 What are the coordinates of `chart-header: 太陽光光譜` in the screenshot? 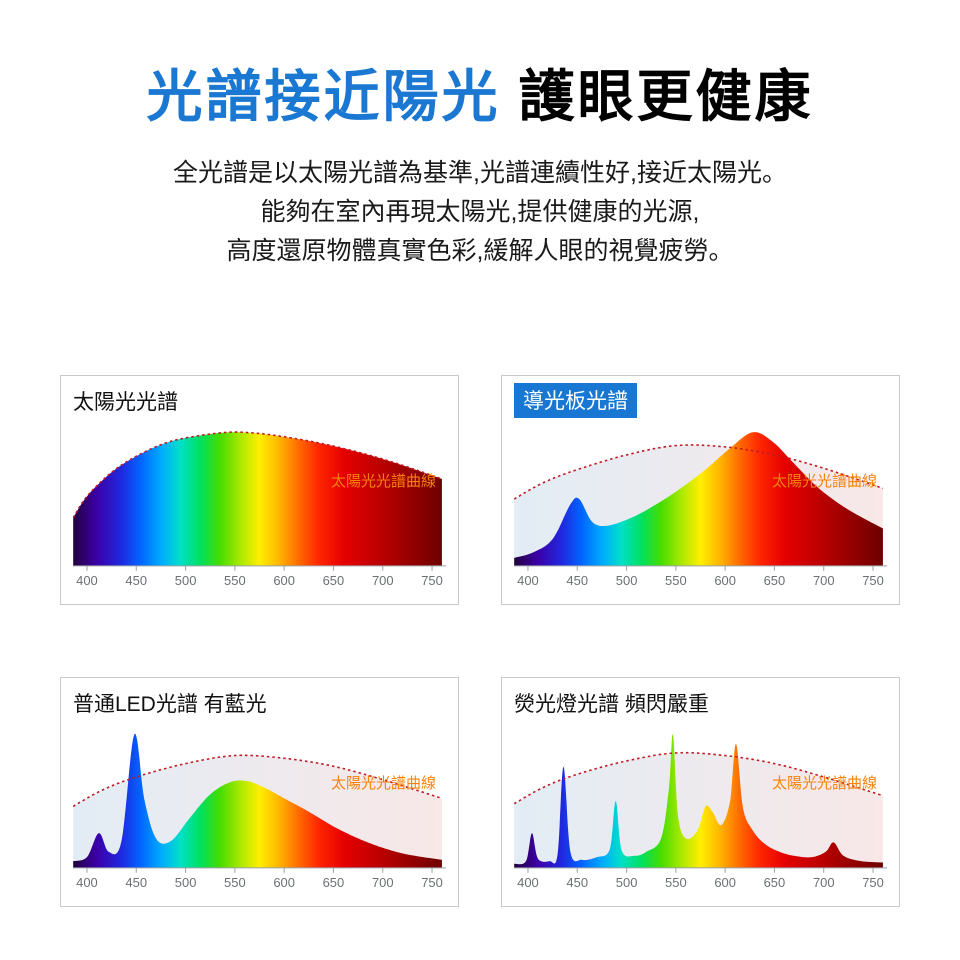 It's located at (259, 401).